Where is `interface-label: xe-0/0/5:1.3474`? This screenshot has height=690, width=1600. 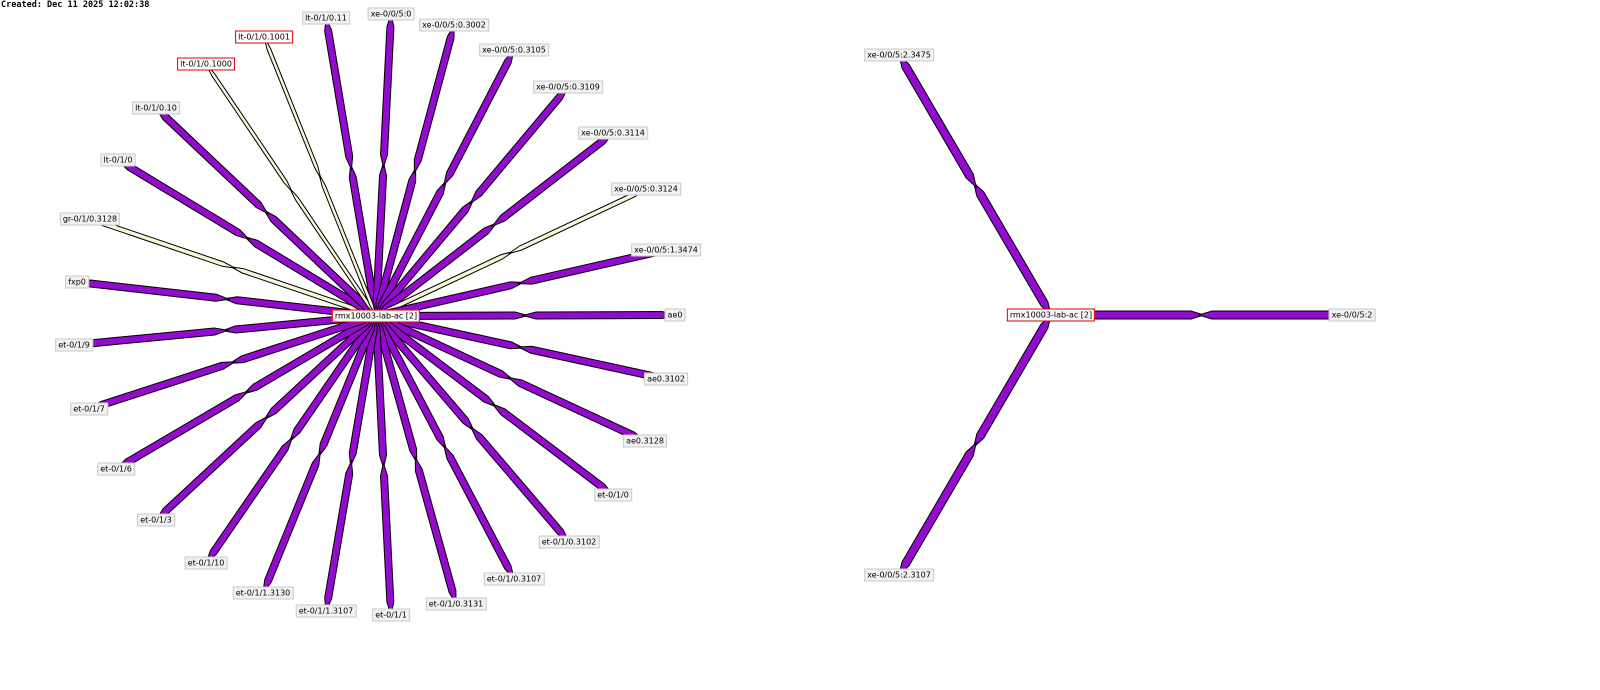
interface-label: xe-0/0/5:1.3474 is located at coordinates (666, 250).